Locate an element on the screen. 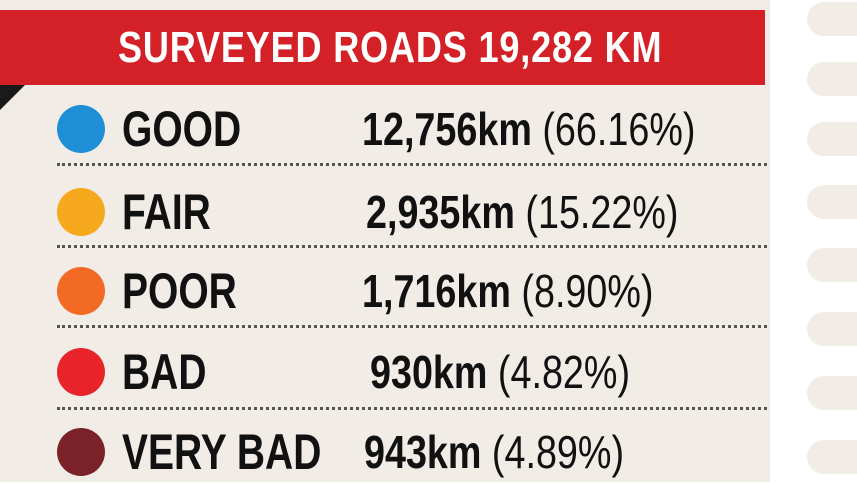  list-item-good: GOOD 12,756km (66.16%) is located at coordinates (385, 128).